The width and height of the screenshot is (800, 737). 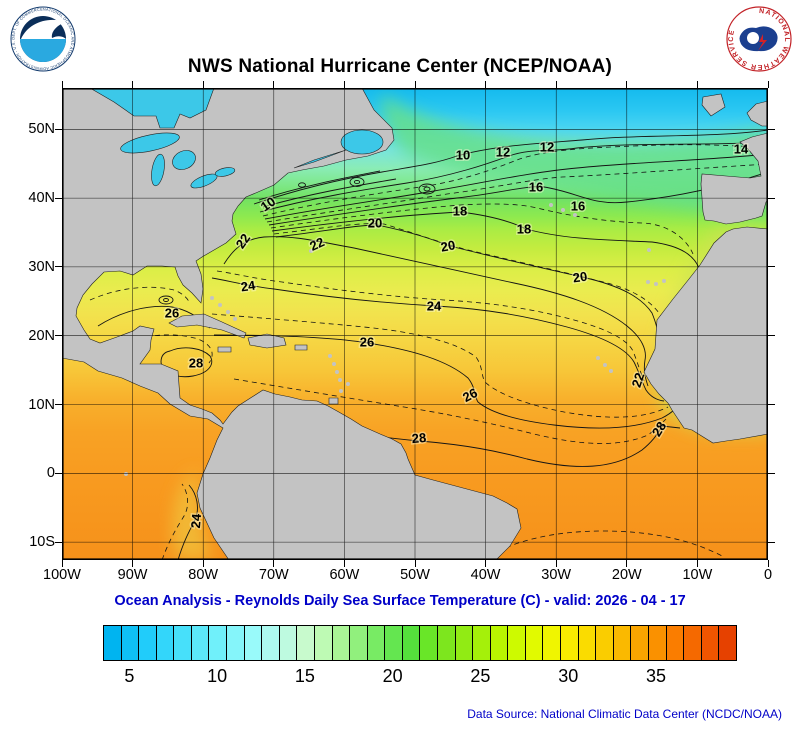 I want to click on colorbar-ticks: 5 10 15 20 25 30 35, so click(x=419, y=677).